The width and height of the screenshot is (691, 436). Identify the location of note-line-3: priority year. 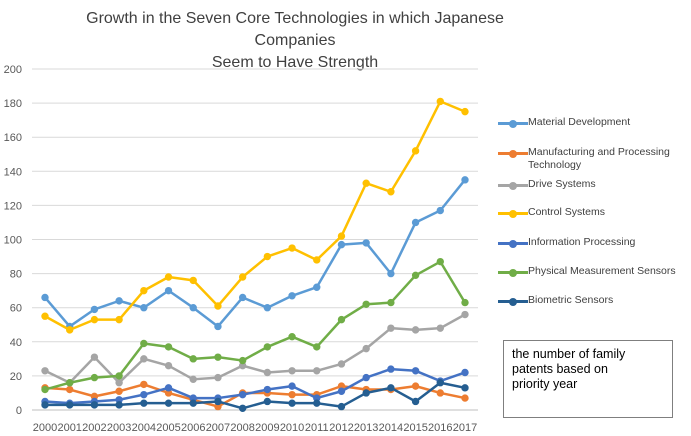
(545, 384).